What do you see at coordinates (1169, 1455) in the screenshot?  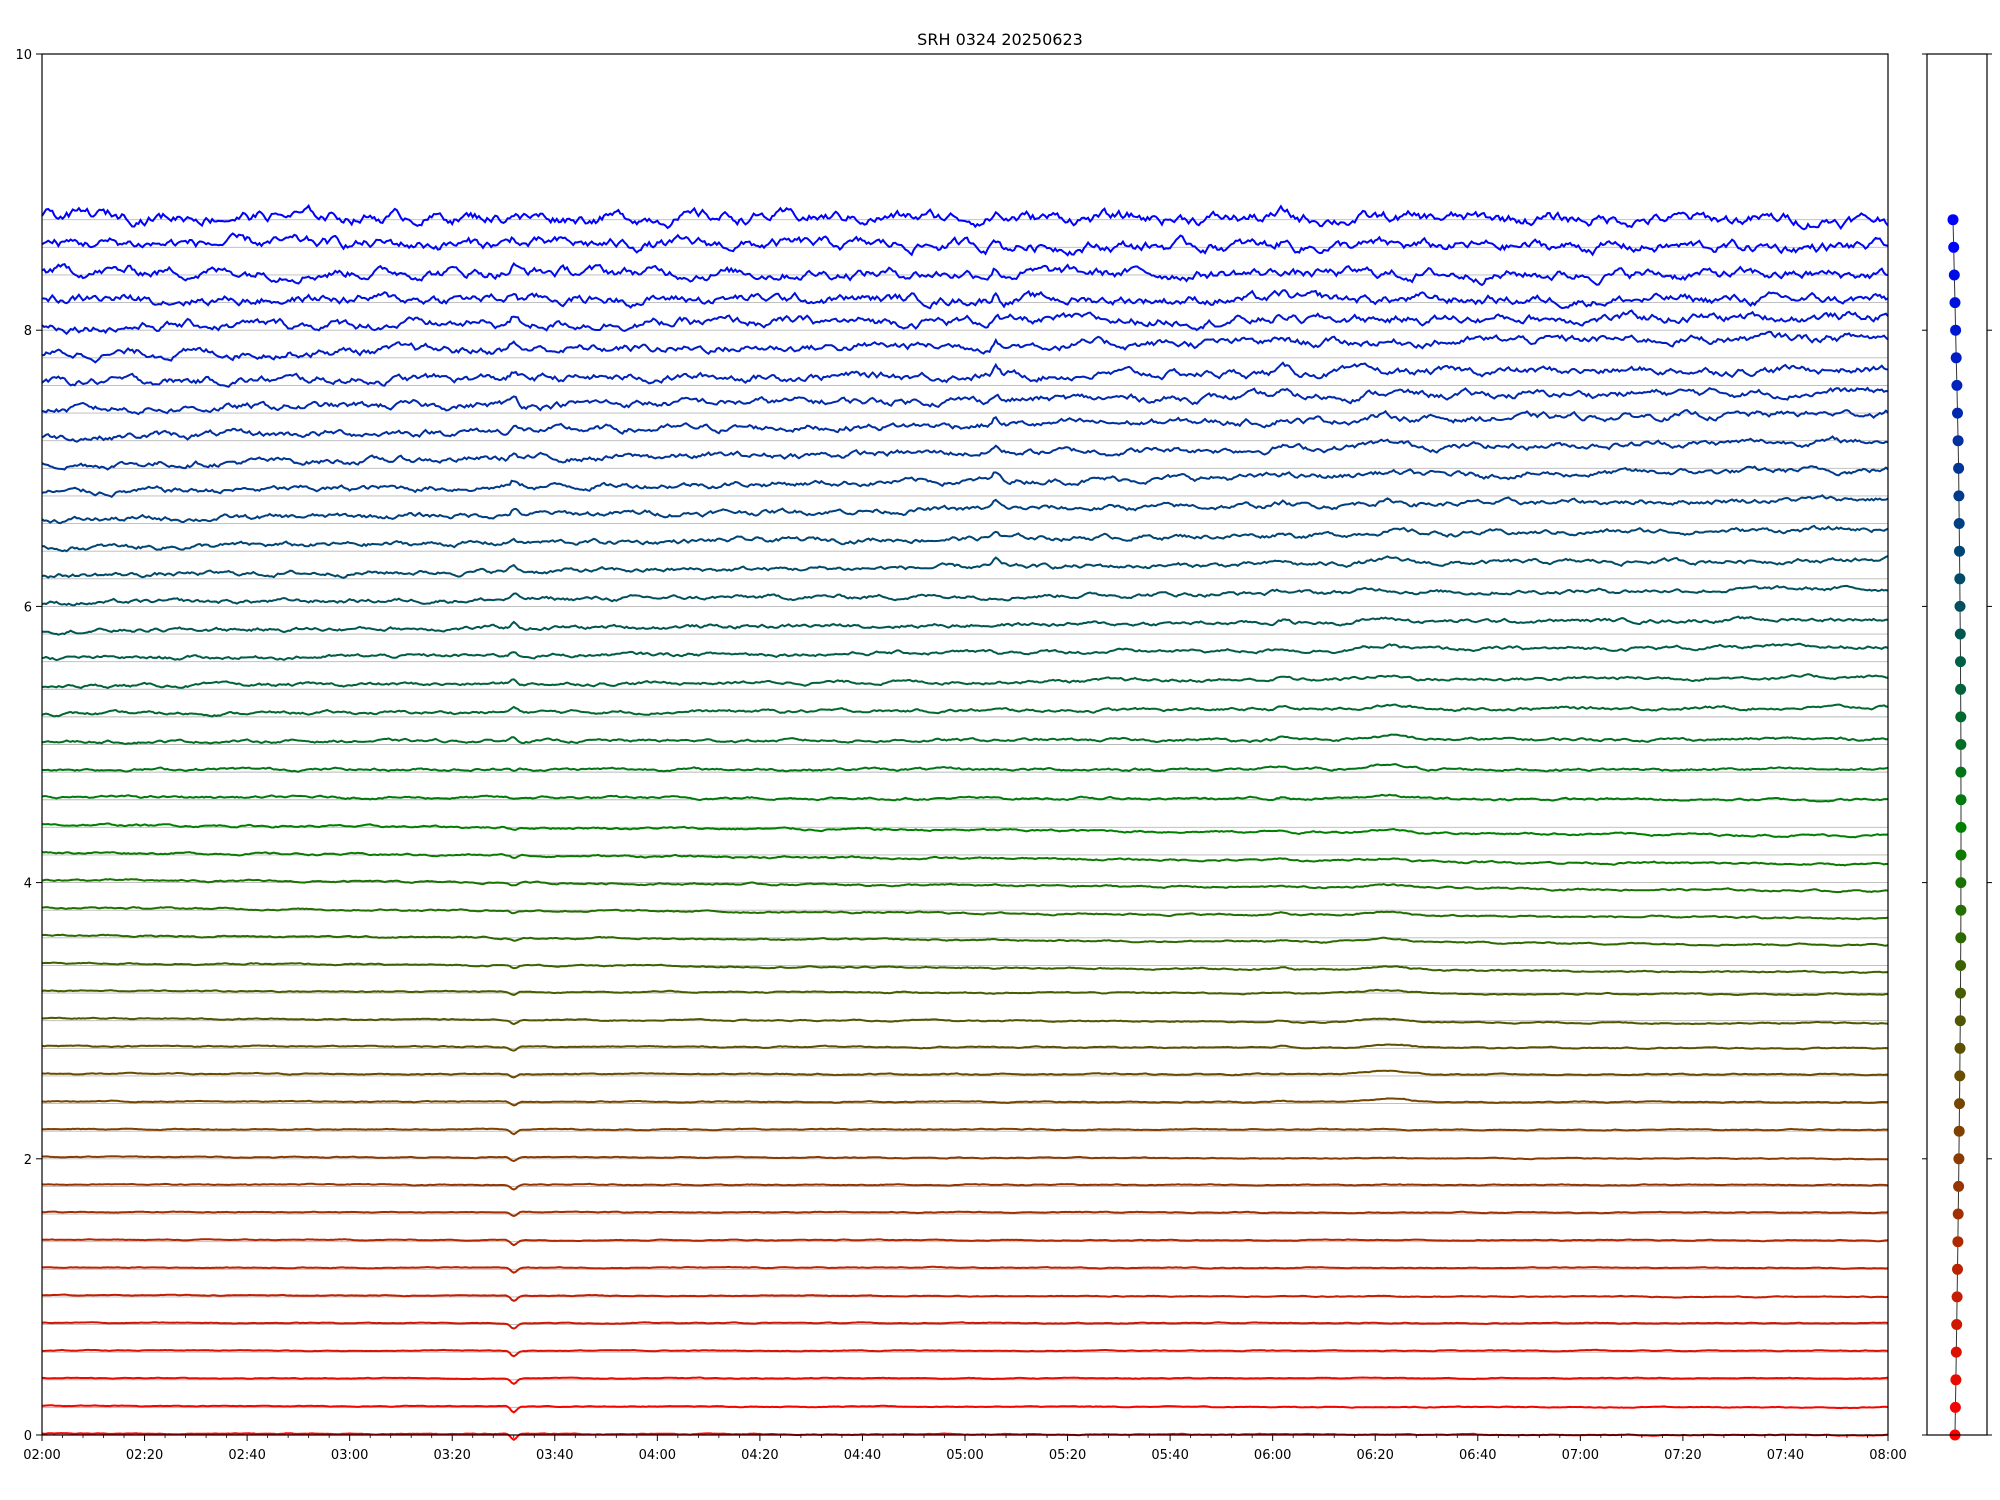 I see `x-tick-label: 05:40` at bounding box center [1169, 1455].